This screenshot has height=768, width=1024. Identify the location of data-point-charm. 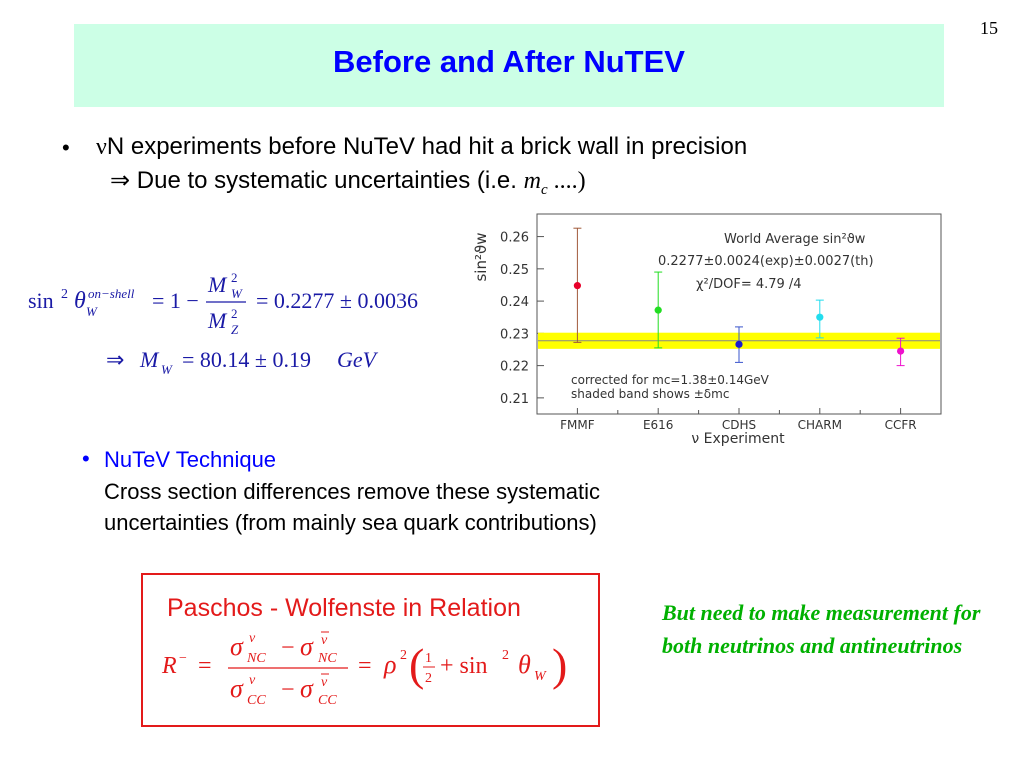
(819, 319).